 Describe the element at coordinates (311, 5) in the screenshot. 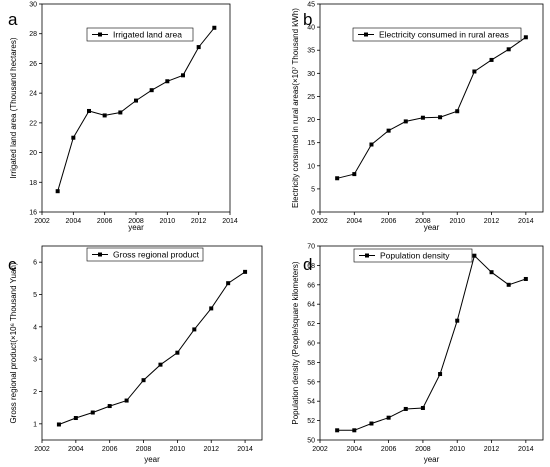

I see `y-tick-label: 45` at that location.